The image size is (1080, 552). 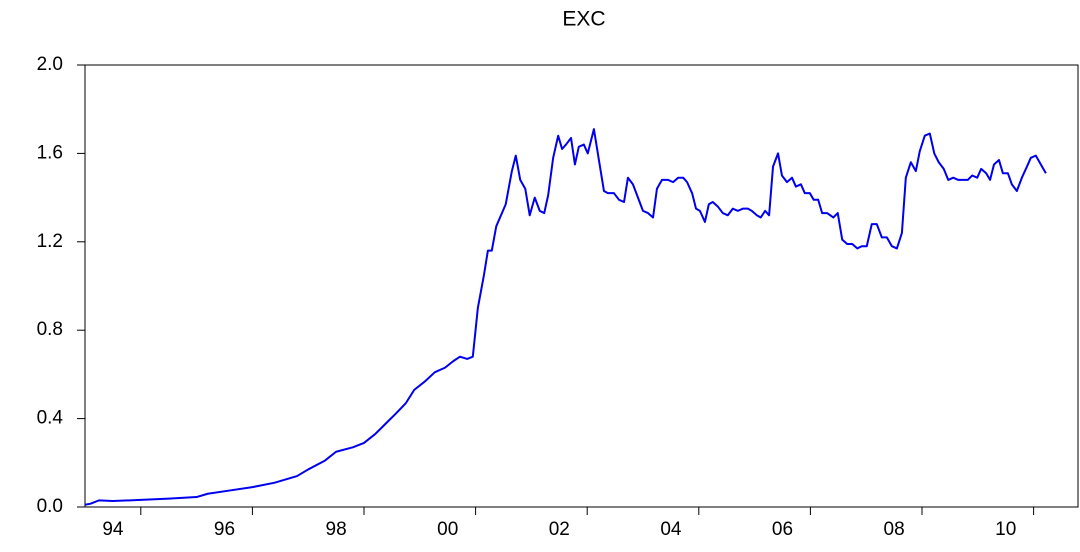 What do you see at coordinates (113, 529) in the screenshot?
I see `x-tick-label: 94` at bounding box center [113, 529].